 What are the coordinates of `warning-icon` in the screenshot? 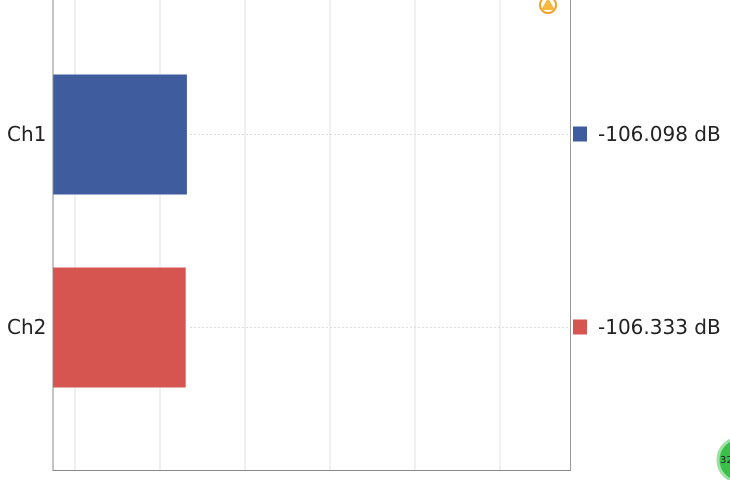 It's located at (548, 7).